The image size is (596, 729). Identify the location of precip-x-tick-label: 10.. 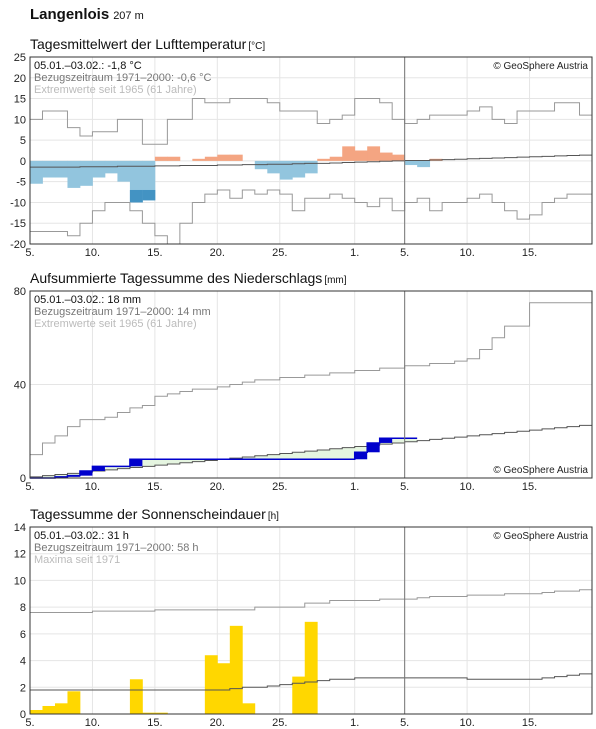
(466, 487).